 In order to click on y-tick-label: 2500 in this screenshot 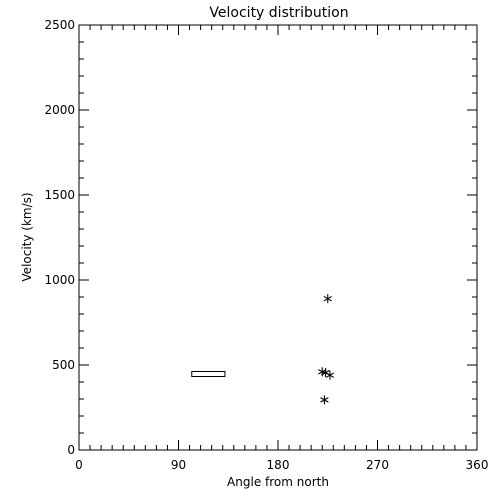, I will do `click(59, 25)`.